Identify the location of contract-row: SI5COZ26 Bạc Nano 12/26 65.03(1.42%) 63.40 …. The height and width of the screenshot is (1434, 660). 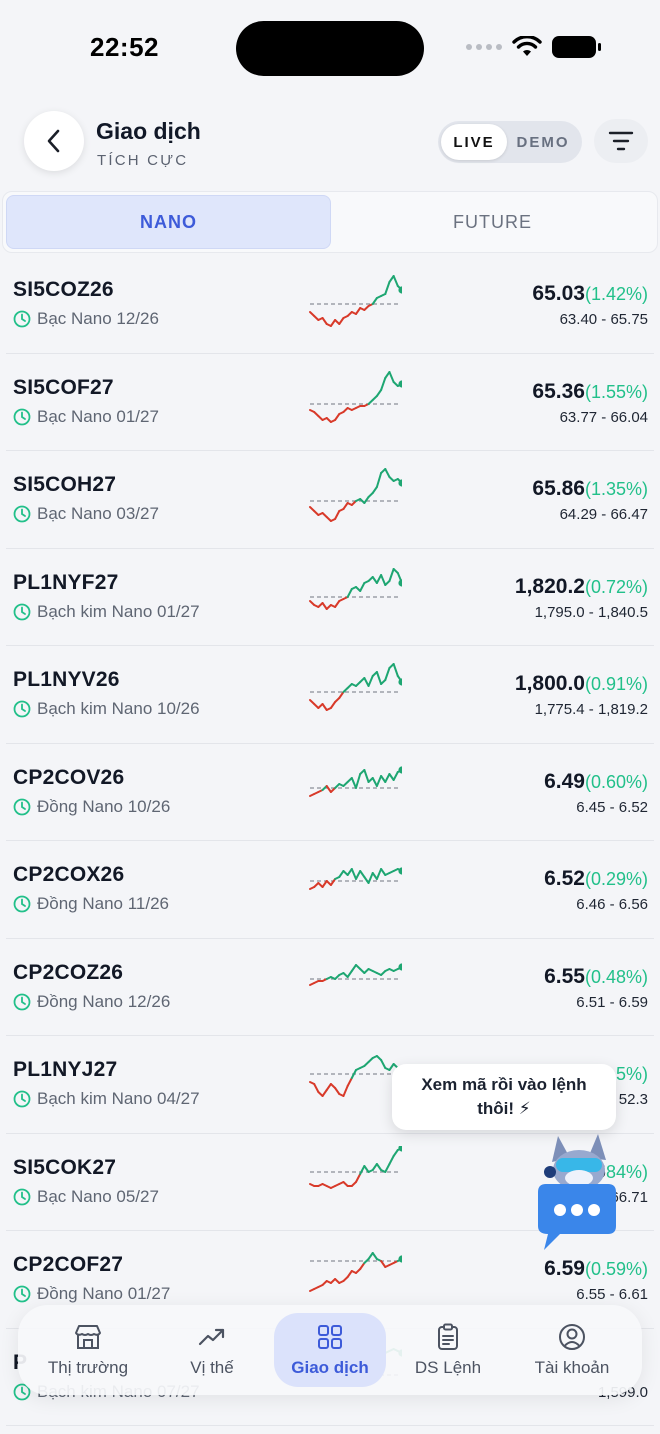
(330, 305).